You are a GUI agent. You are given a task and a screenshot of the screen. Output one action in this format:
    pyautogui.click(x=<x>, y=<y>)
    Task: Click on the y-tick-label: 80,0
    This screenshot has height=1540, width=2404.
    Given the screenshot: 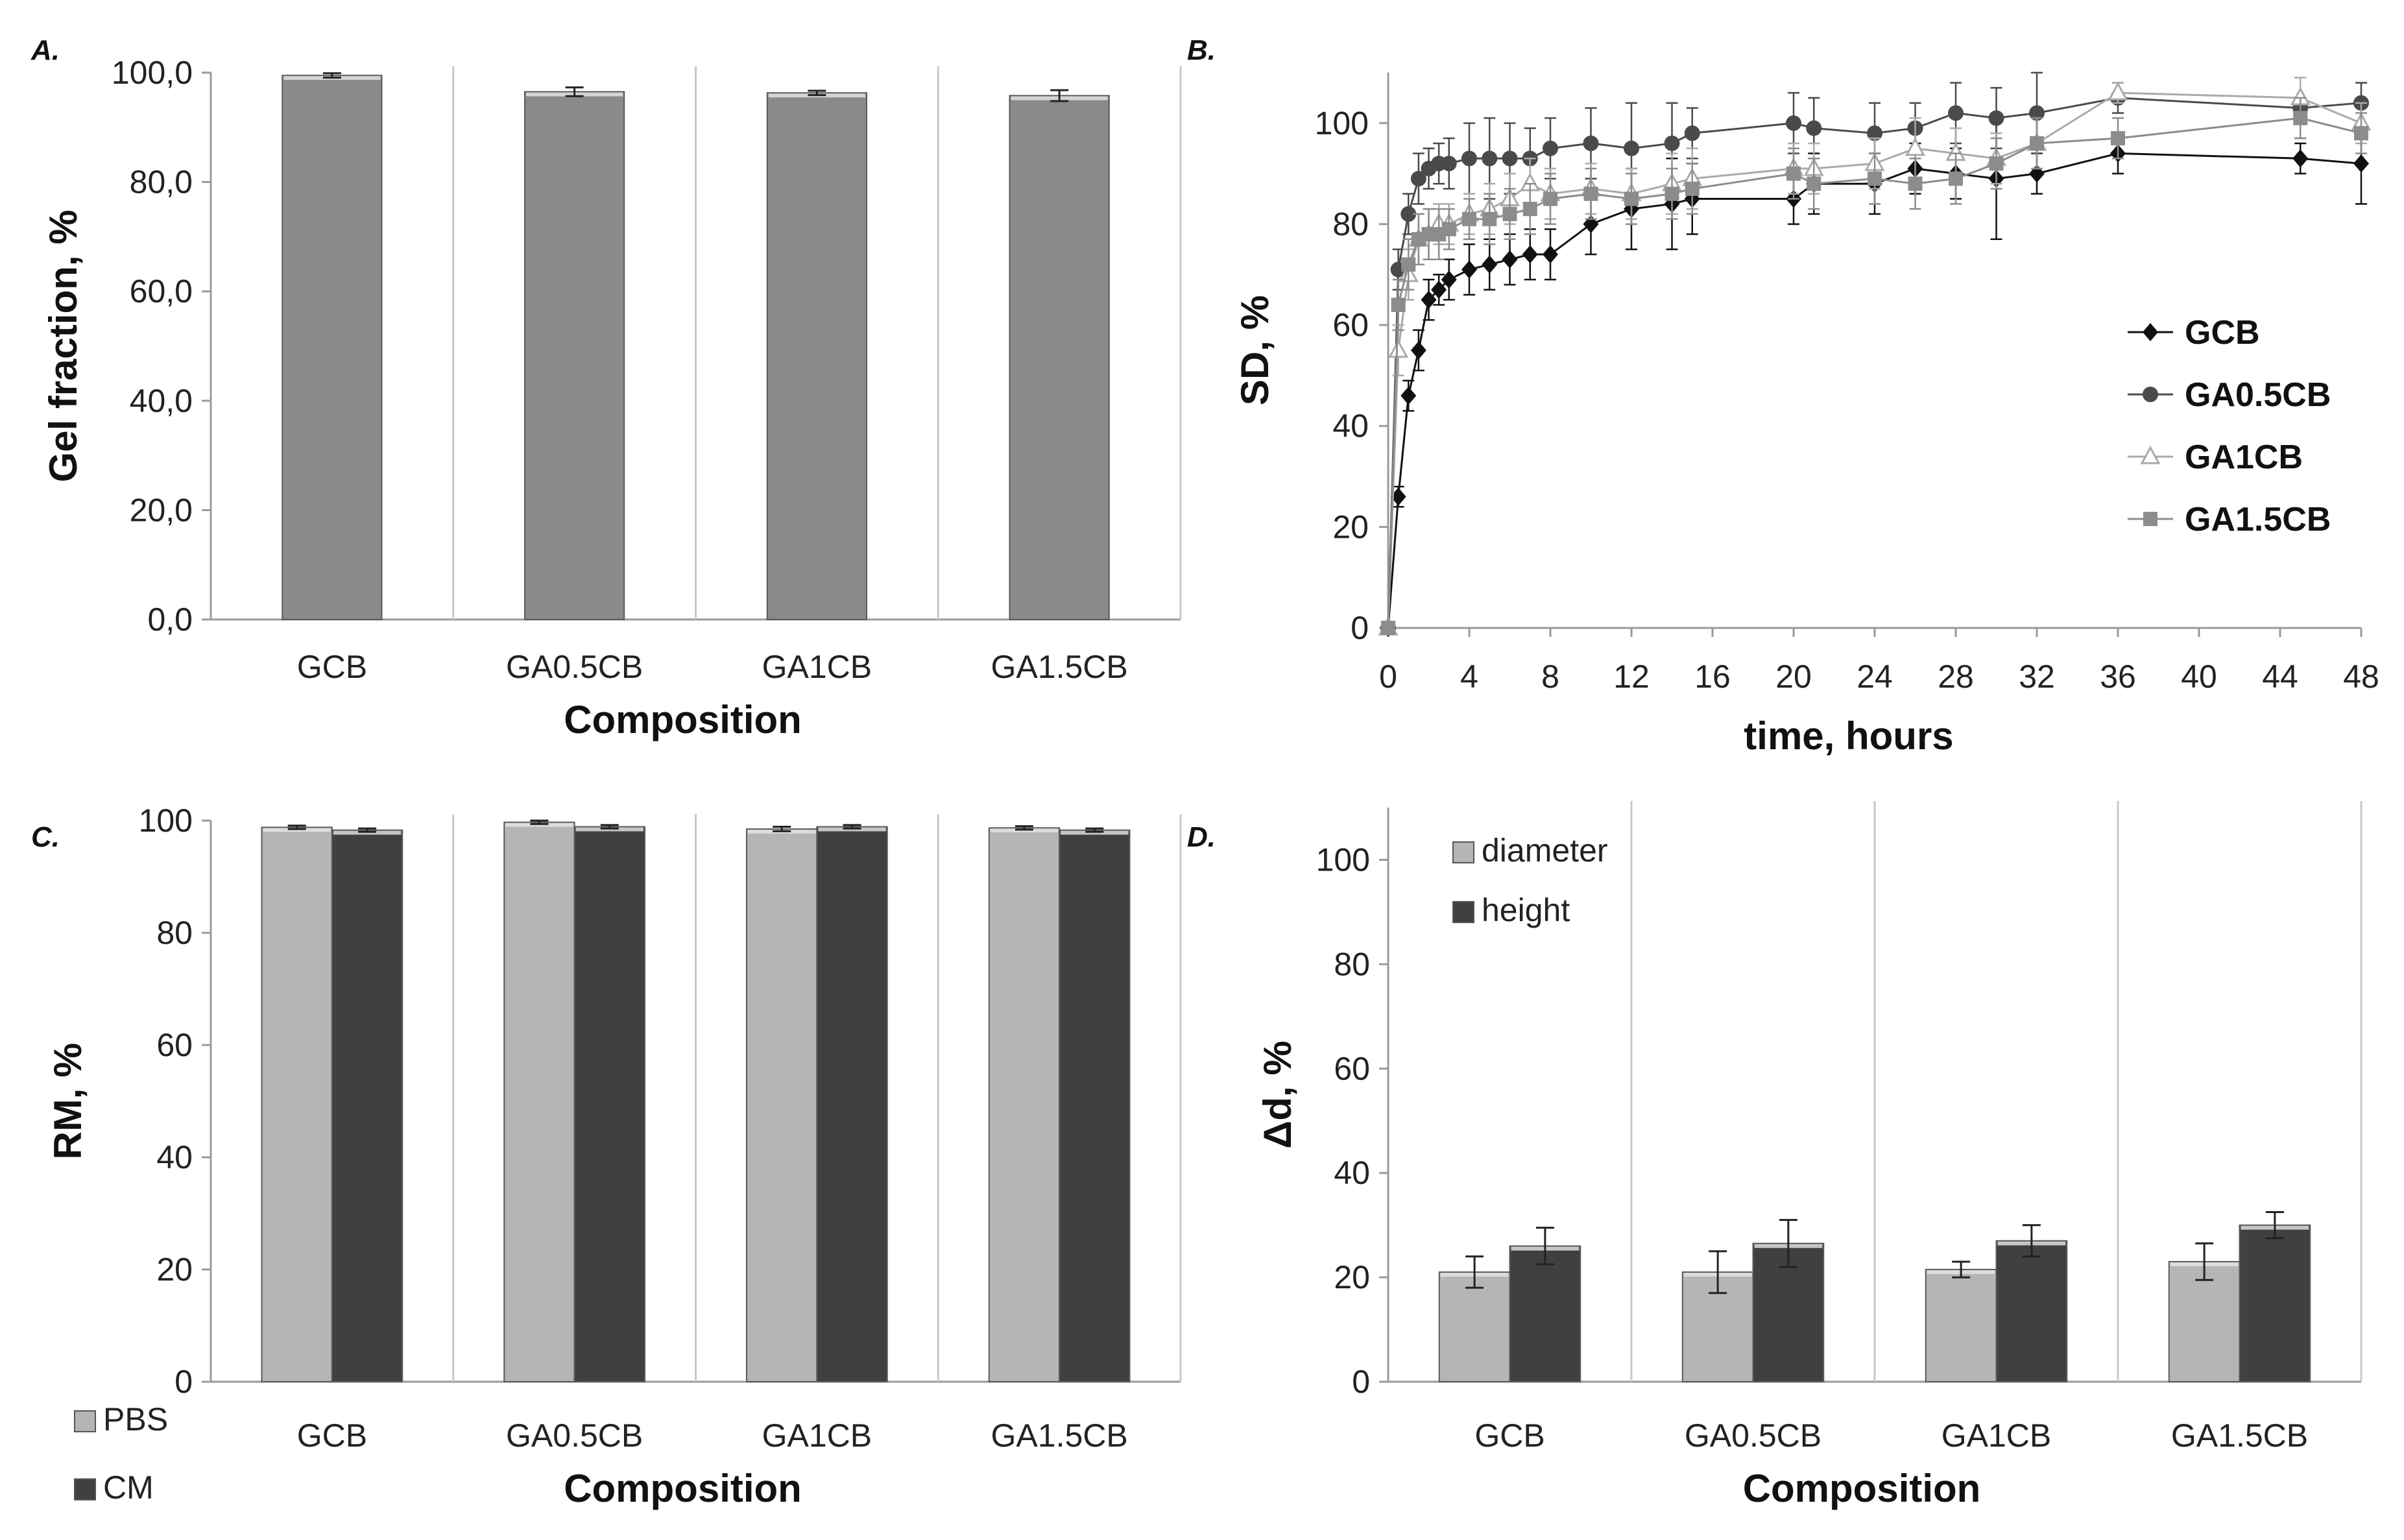 What is the action you would take?
    pyautogui.click(x=161, y=182)
    